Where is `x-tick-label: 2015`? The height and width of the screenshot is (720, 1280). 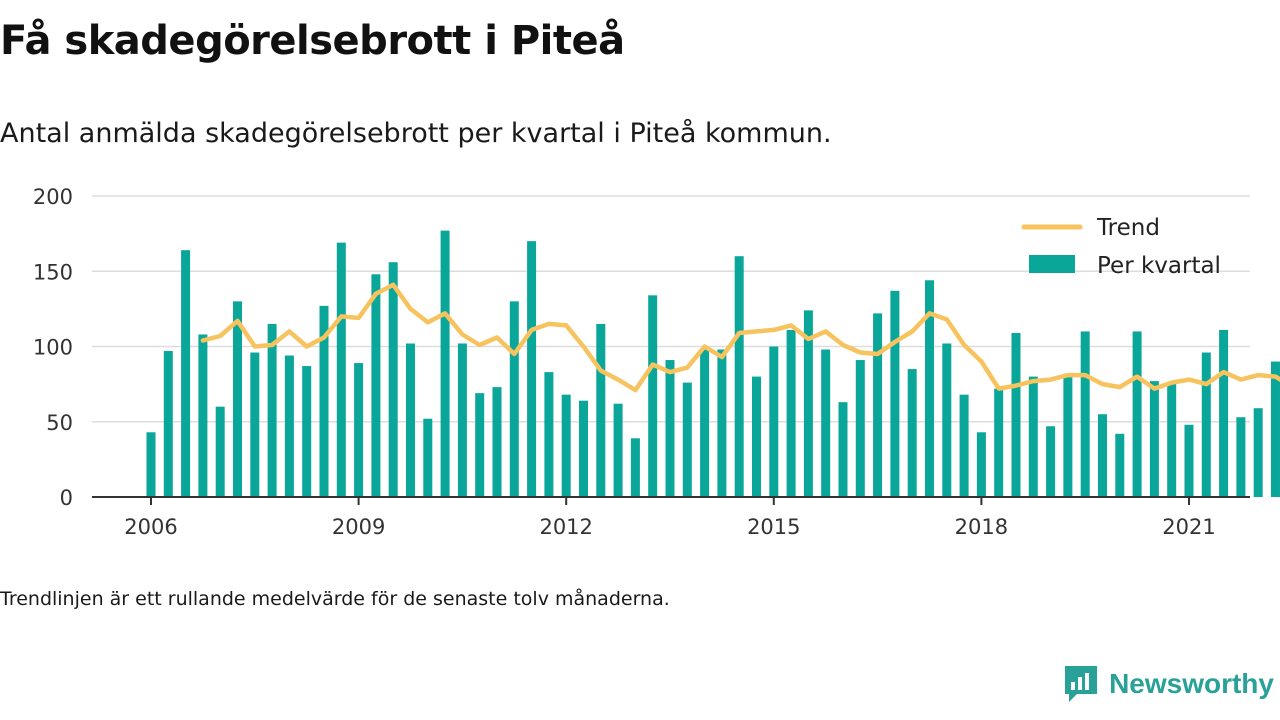
x-tick-label: 2015 is located at coordinates (773, 527).